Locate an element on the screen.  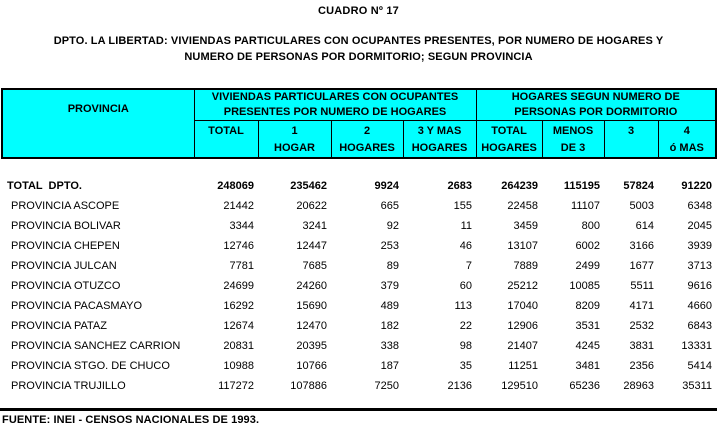
cell-value: 665 is located at coordinates (389, 206).